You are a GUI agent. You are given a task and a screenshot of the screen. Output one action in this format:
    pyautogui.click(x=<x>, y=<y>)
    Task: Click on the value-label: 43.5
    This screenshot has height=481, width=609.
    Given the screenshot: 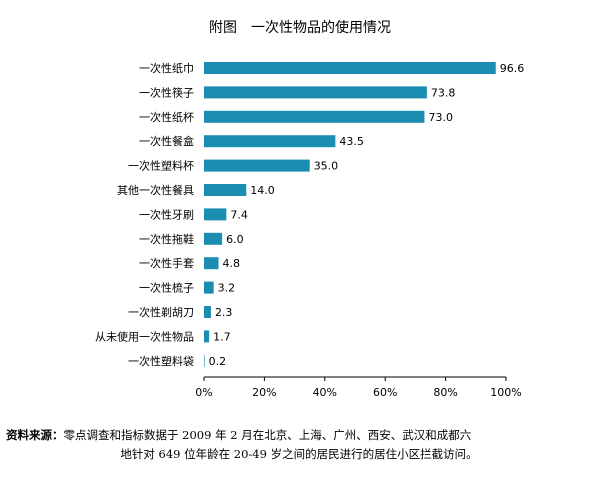 What is the action you would take?
    pyautogui.click(x=351, y=141)
    